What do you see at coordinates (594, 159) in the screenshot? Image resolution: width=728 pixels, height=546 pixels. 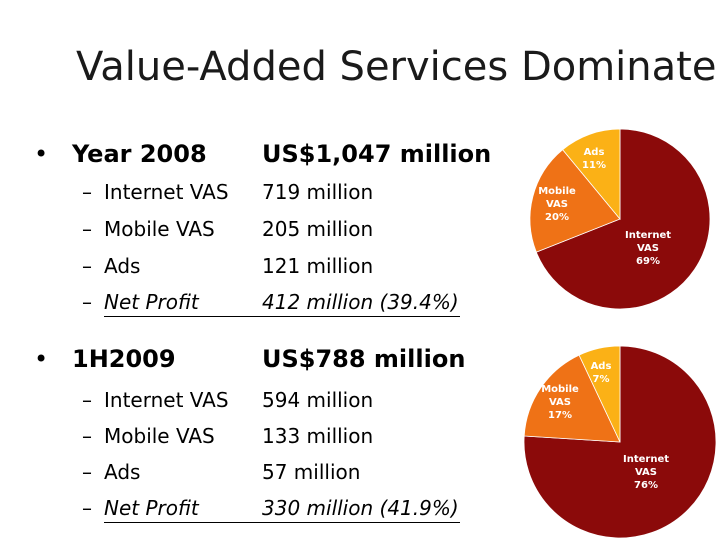 I see `pie-label-ads: Ads 11%` at bounding box center [594, 159].